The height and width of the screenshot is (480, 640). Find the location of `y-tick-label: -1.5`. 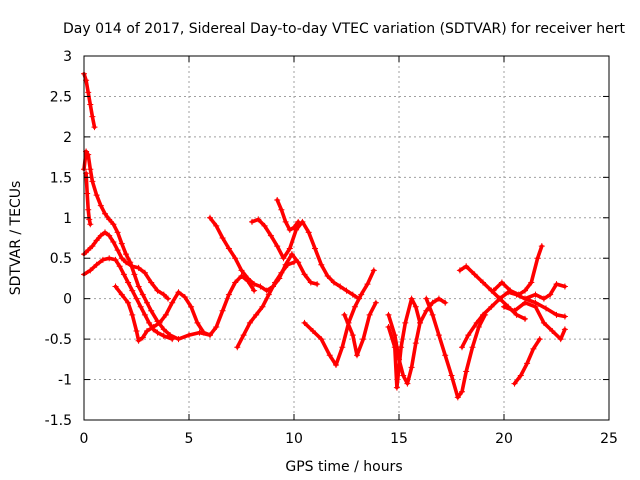

y-tick-label: -1.5 is located at coordinates (58, 421).